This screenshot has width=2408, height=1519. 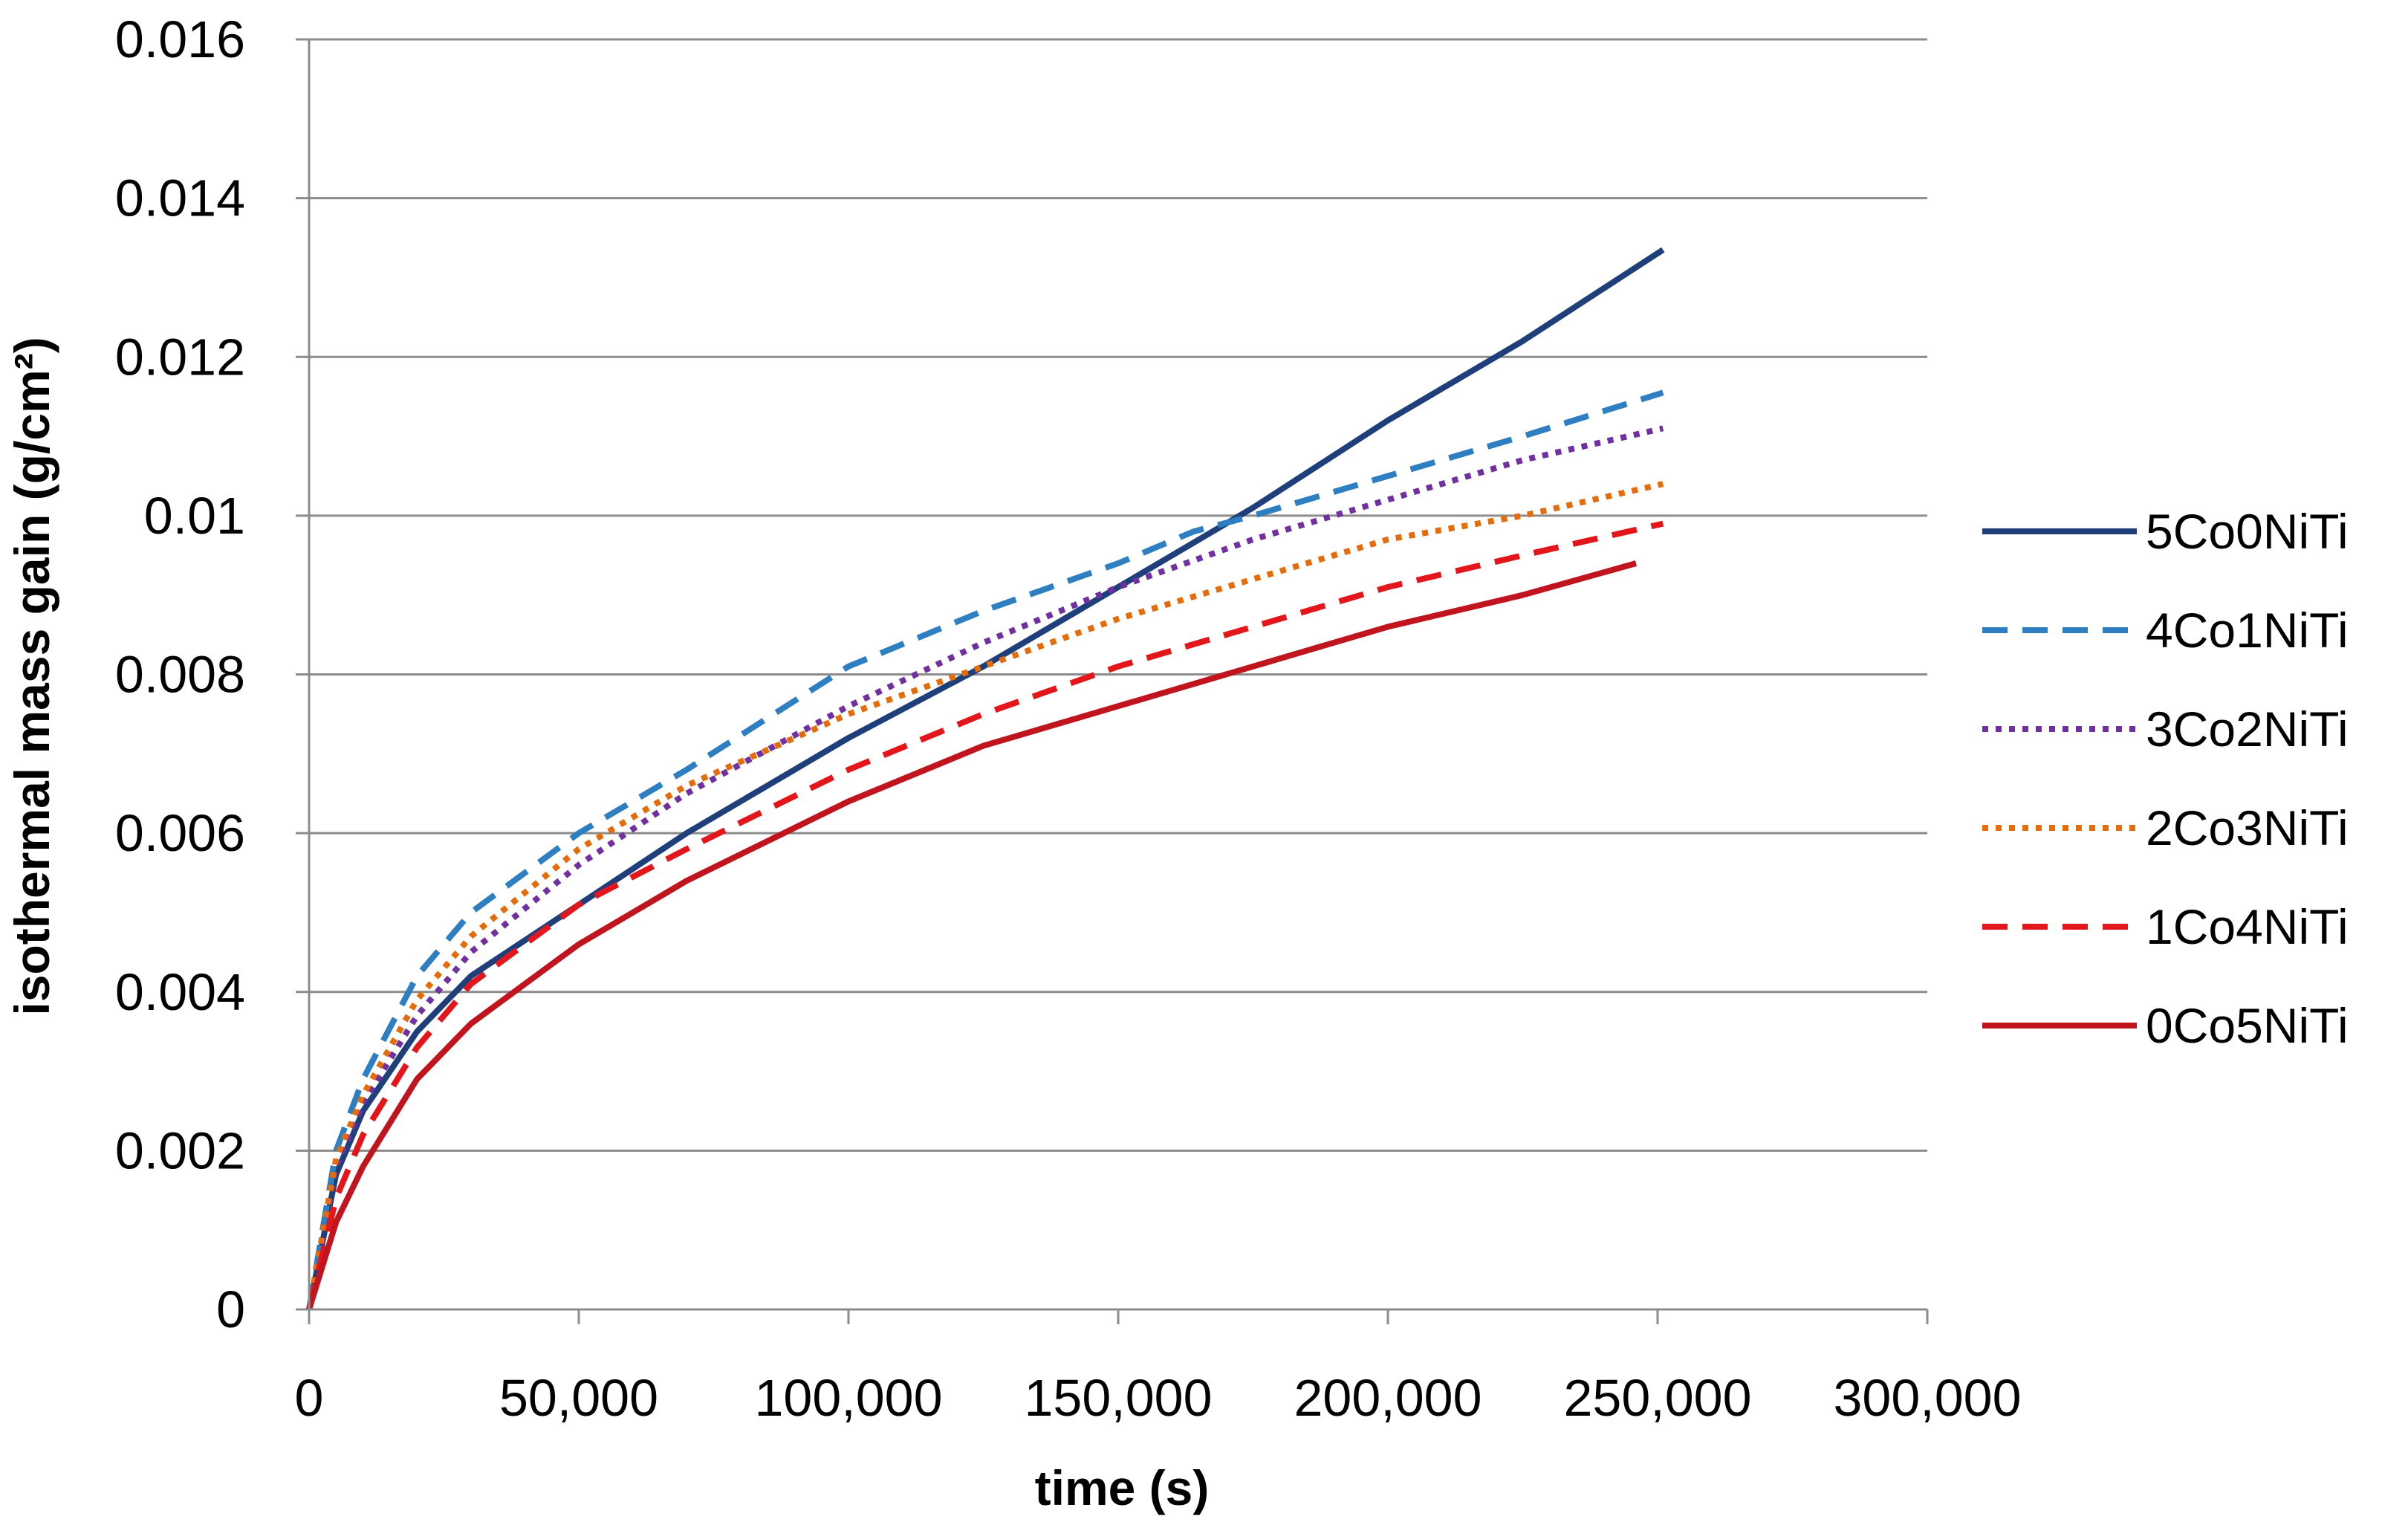 What do you see at coordinates (1927, 1398) in the screenshot?
I see `x-tick-label: 300,000` at bounding box center [1927, 1398].